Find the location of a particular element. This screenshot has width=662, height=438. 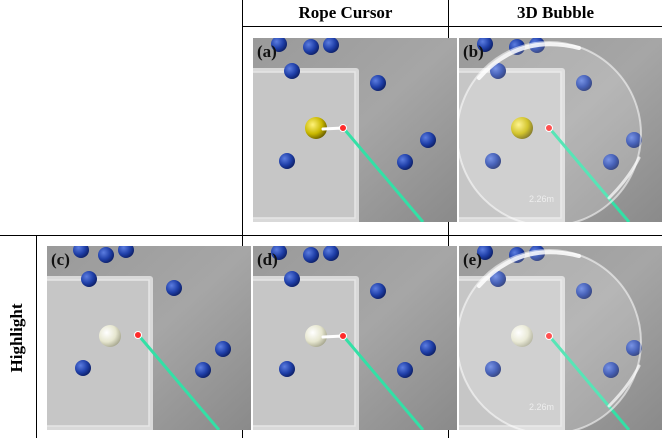

grid-line-row is located at coordinates (331, 235).